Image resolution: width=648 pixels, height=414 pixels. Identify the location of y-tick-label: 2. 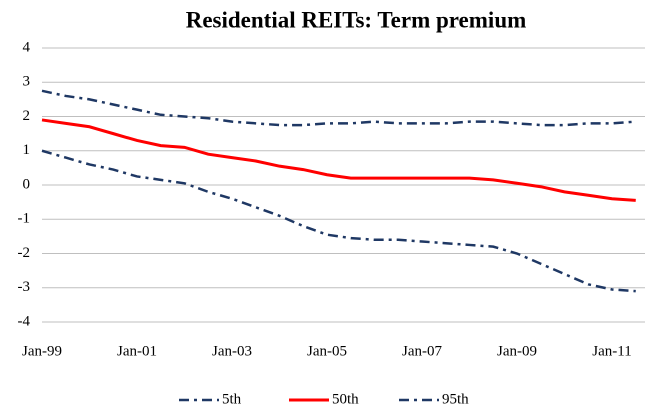
(27, 116).